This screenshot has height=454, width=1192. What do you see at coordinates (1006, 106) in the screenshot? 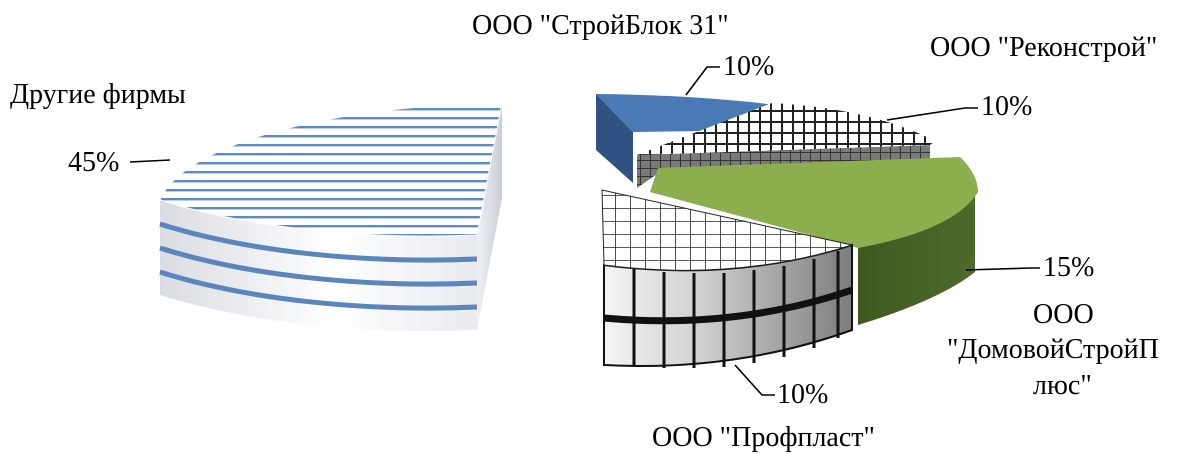
I see `value-label-rekonstroy: 10%` at bounding box center [1006, 106].